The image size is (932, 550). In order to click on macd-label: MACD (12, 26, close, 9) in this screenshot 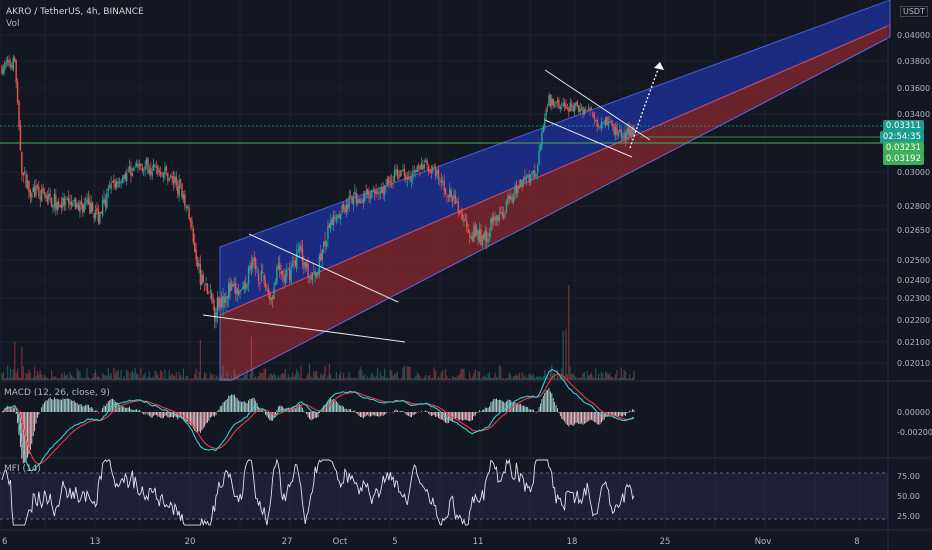, I will do `click(57, 393)`.